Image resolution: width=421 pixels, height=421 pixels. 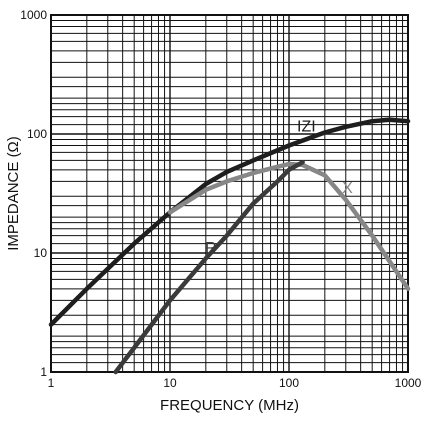 I want to click on x-tick-label: 1000, so click(x=408, y=383).